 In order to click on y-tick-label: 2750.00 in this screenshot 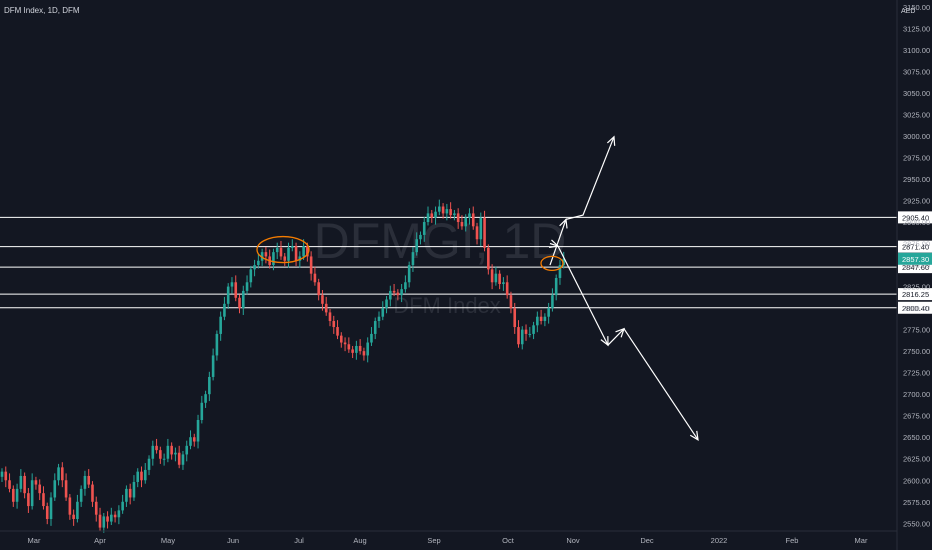, I will do `click(916, 351)`.